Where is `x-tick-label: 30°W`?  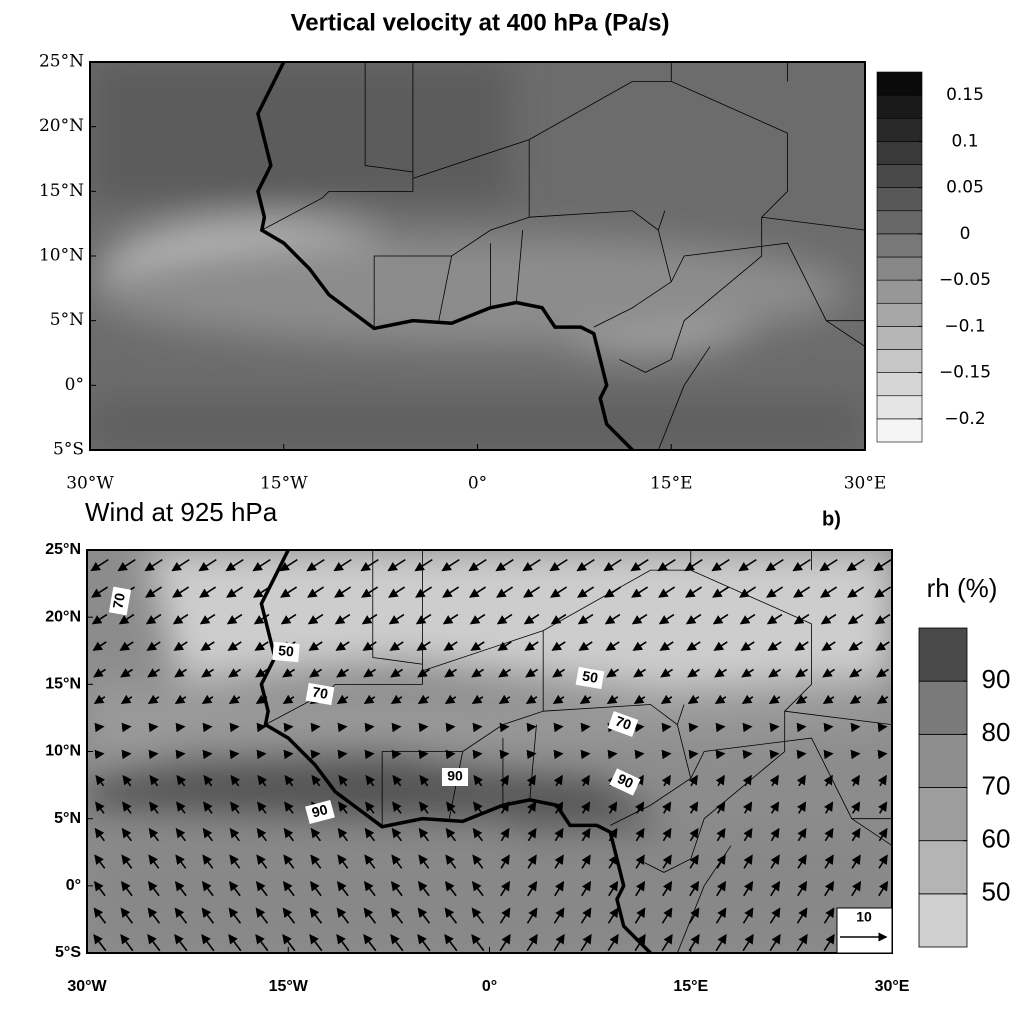
x-tick-label: 30°W is located at coordinates (90, 484).